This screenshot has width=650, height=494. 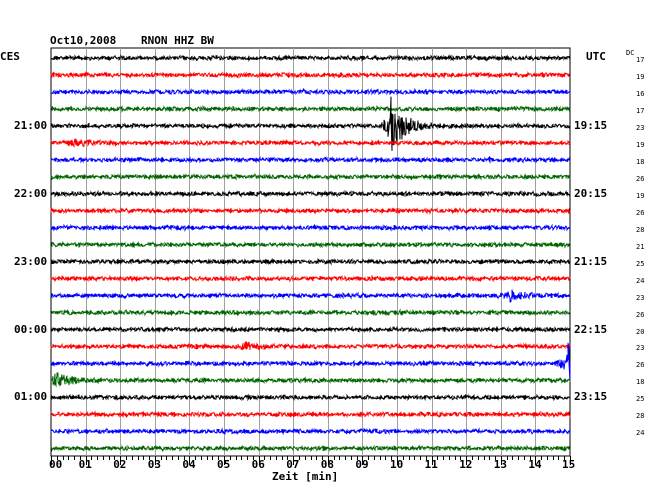 I want to click on right-time-label: 20:15, so click(x=591, y=193).